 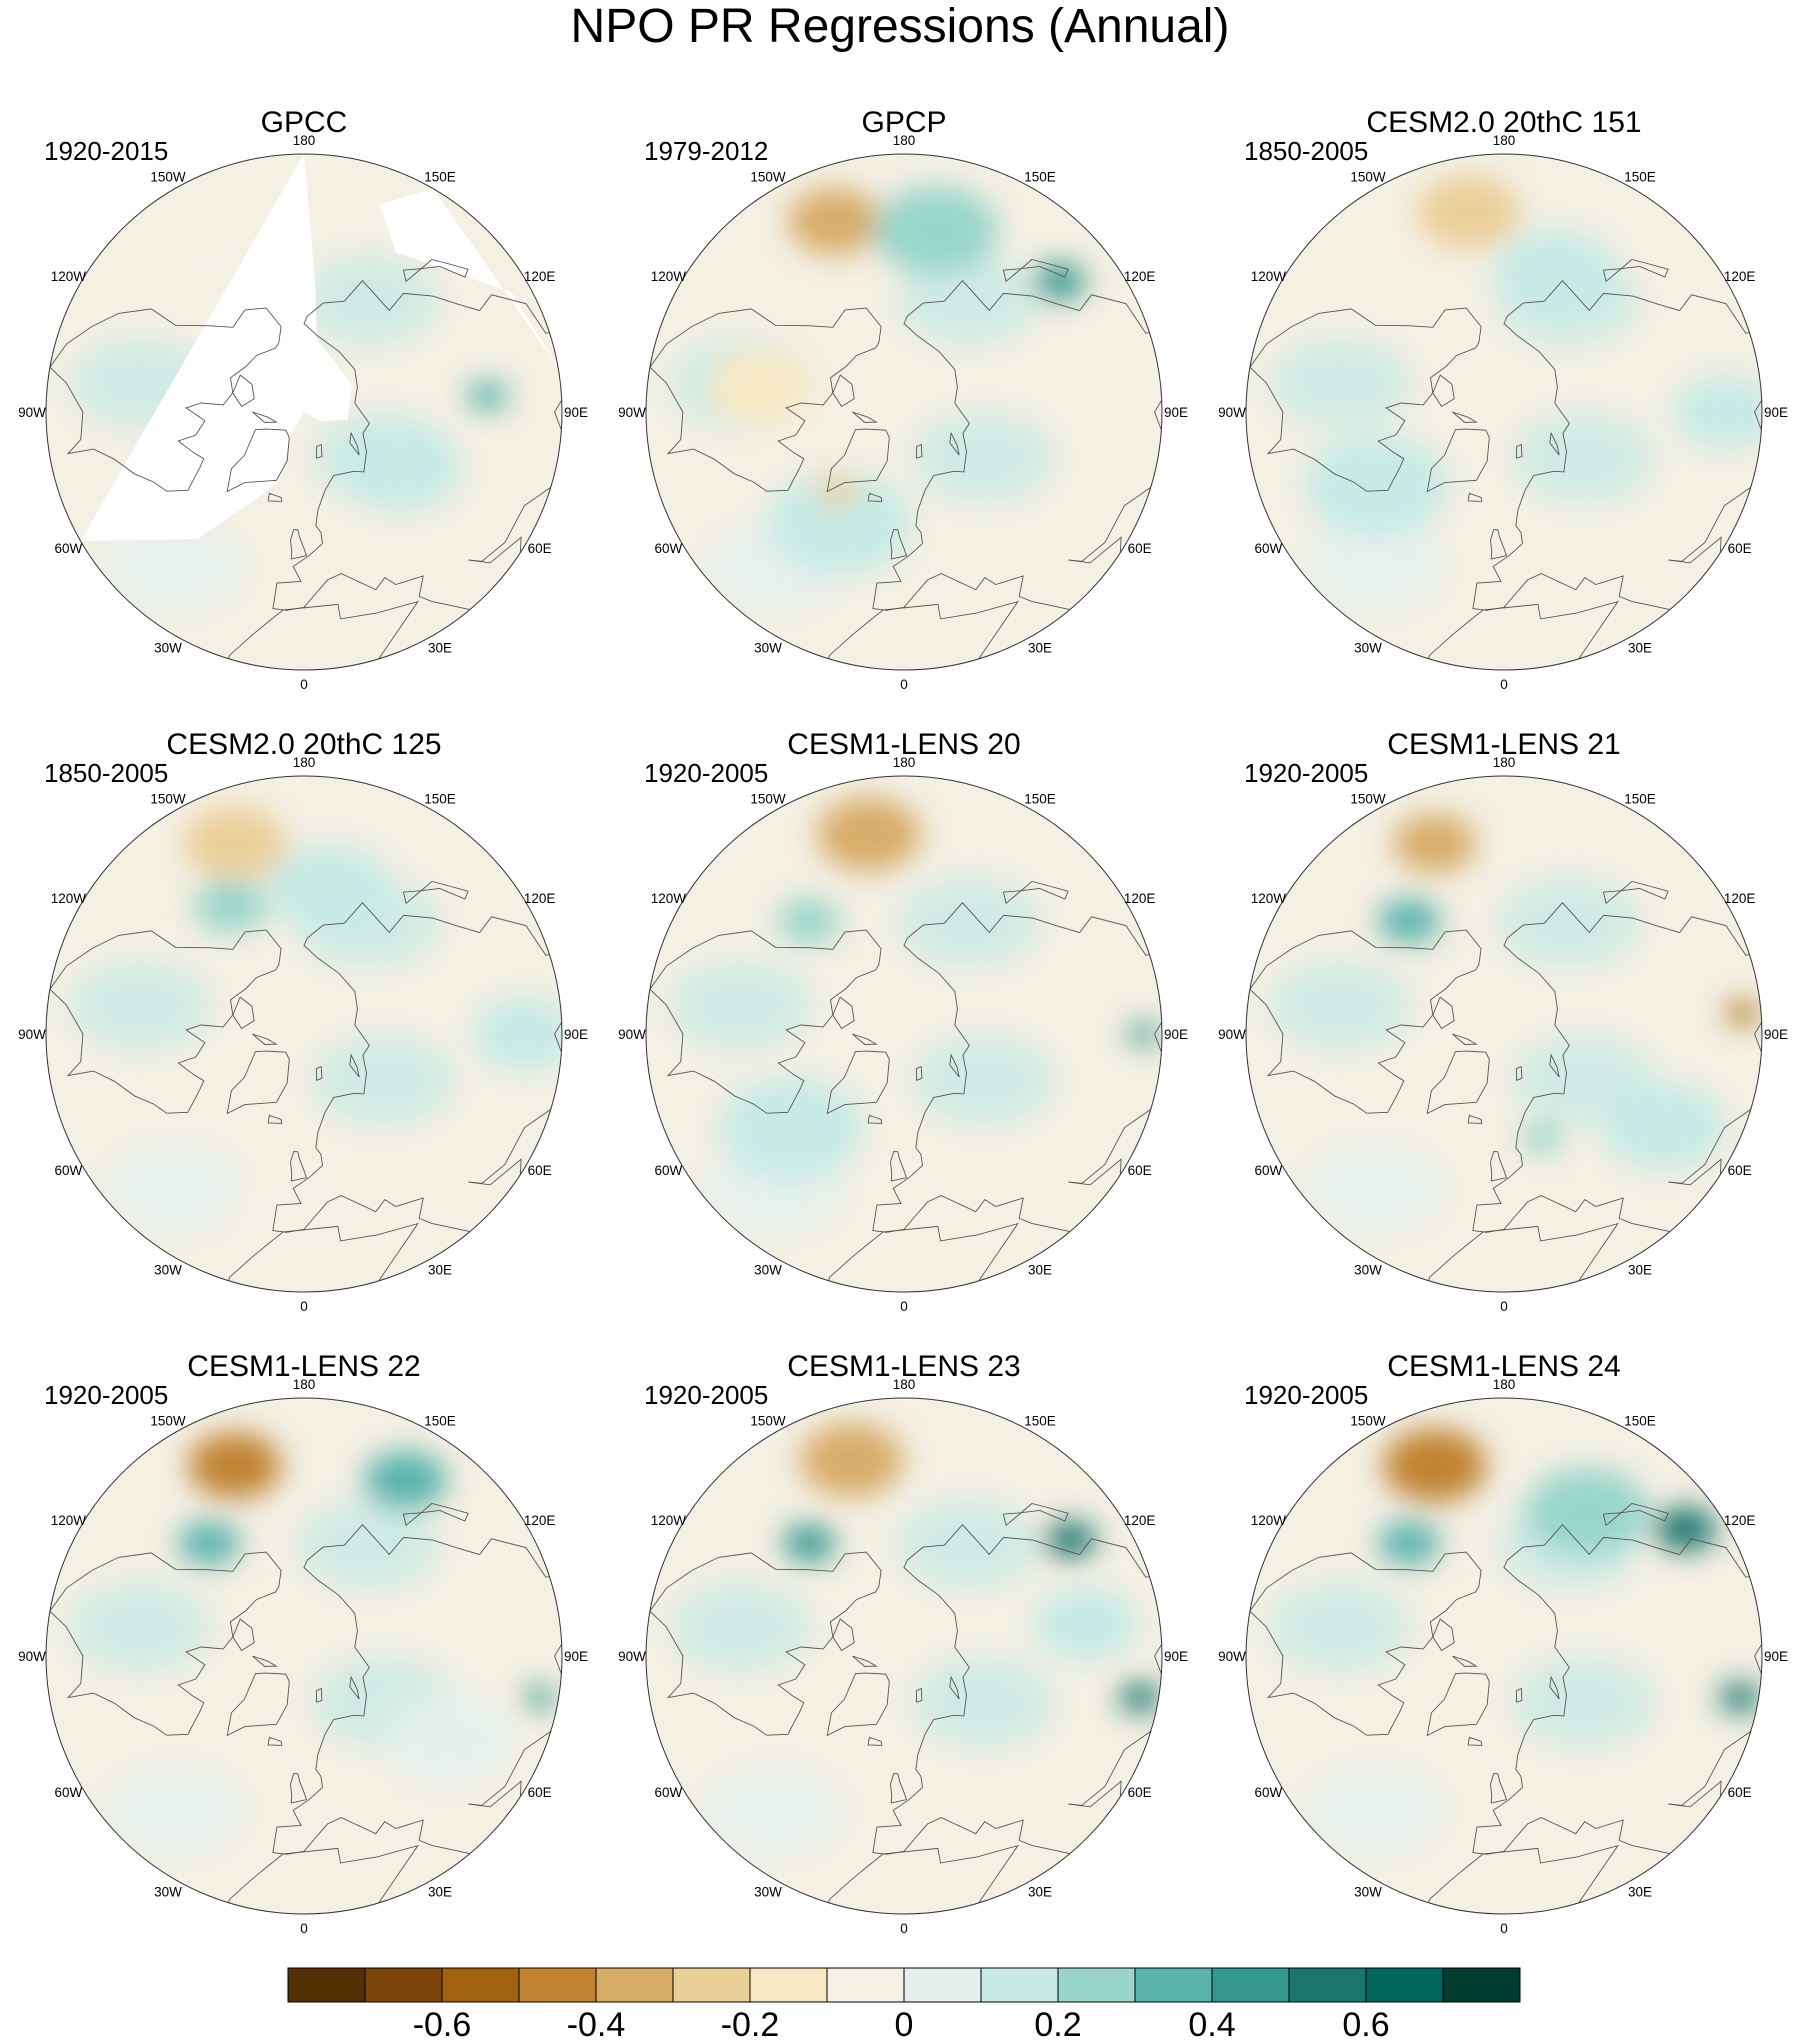 I want to click on longitude-label: 150W, so click(x=768, y=798).